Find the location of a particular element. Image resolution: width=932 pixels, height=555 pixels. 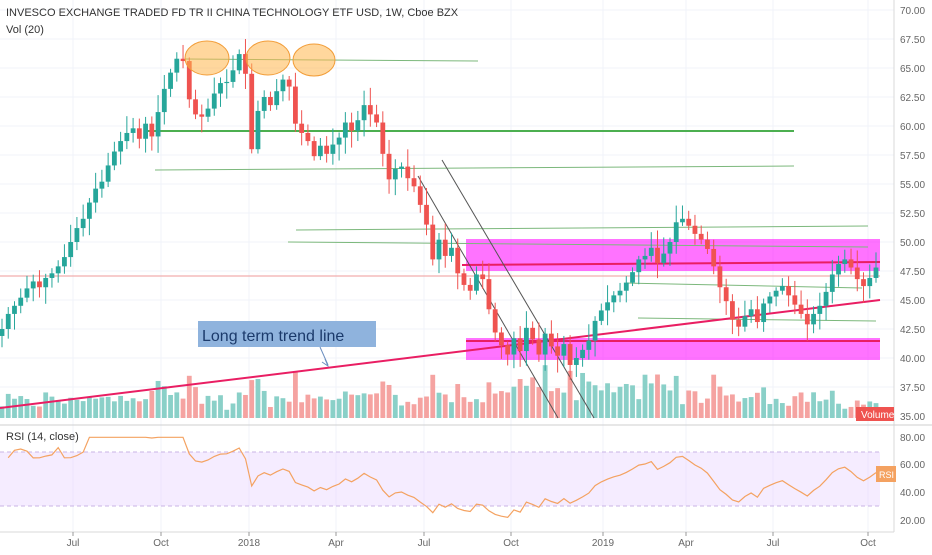

rsi-tick-40: 40.00 is located at coordinates (912, 493).